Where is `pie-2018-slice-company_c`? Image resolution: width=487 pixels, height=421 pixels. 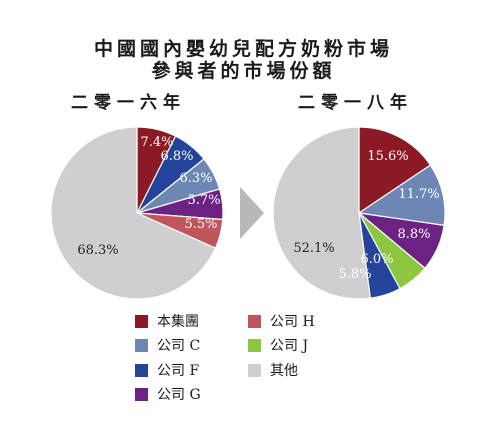
pie-2018-slice-company_c is located at coordinates (401, 195).